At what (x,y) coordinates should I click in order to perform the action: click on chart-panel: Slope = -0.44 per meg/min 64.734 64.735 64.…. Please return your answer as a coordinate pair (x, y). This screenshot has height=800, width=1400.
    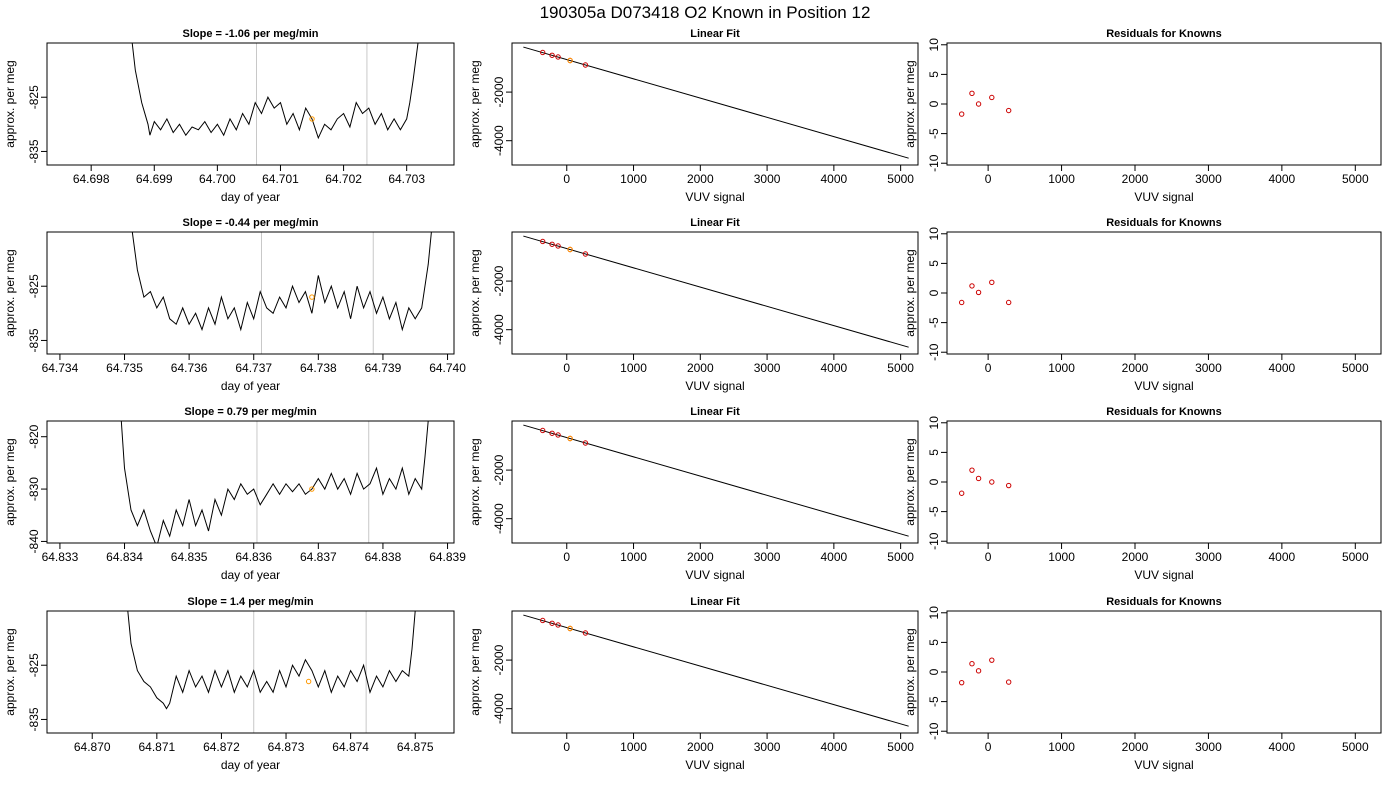
    Looking at the image, I should click on (234, 305).